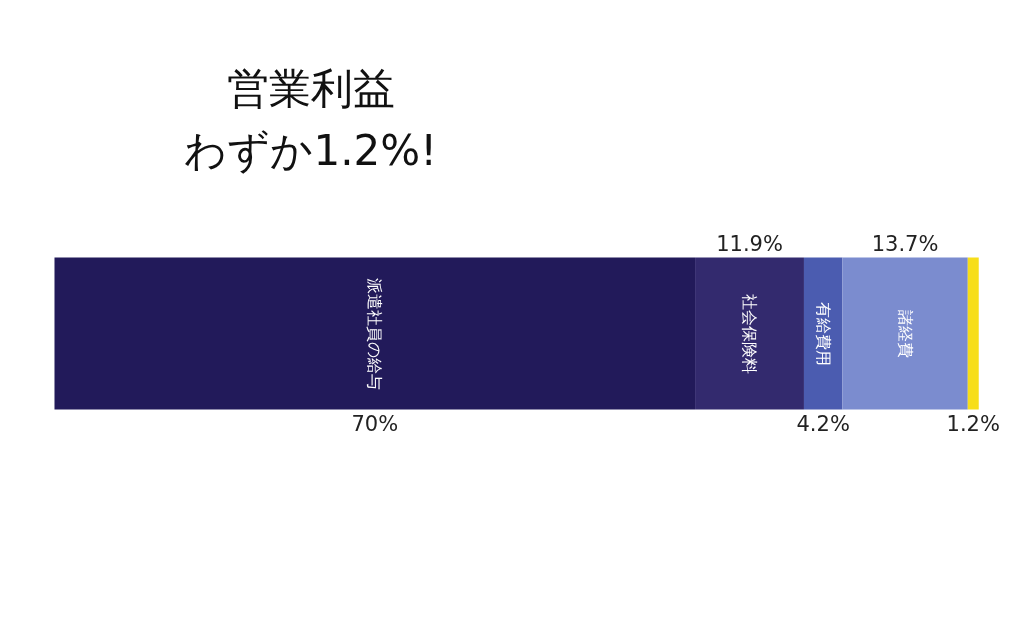  I want to click on data-label: 1.2%, so click(973, 423).